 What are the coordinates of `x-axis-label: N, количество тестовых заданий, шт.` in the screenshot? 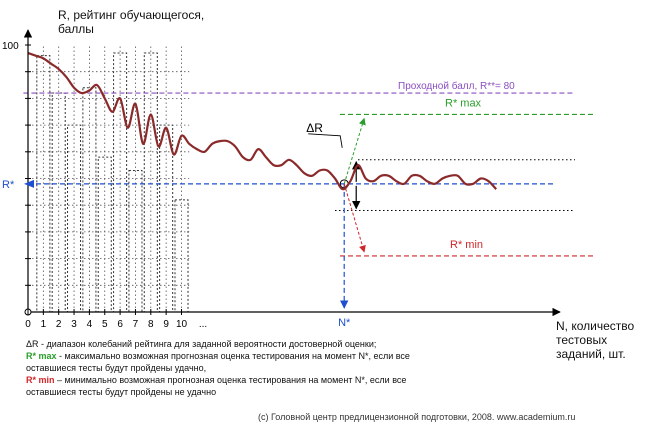 It's located at (595, 340).